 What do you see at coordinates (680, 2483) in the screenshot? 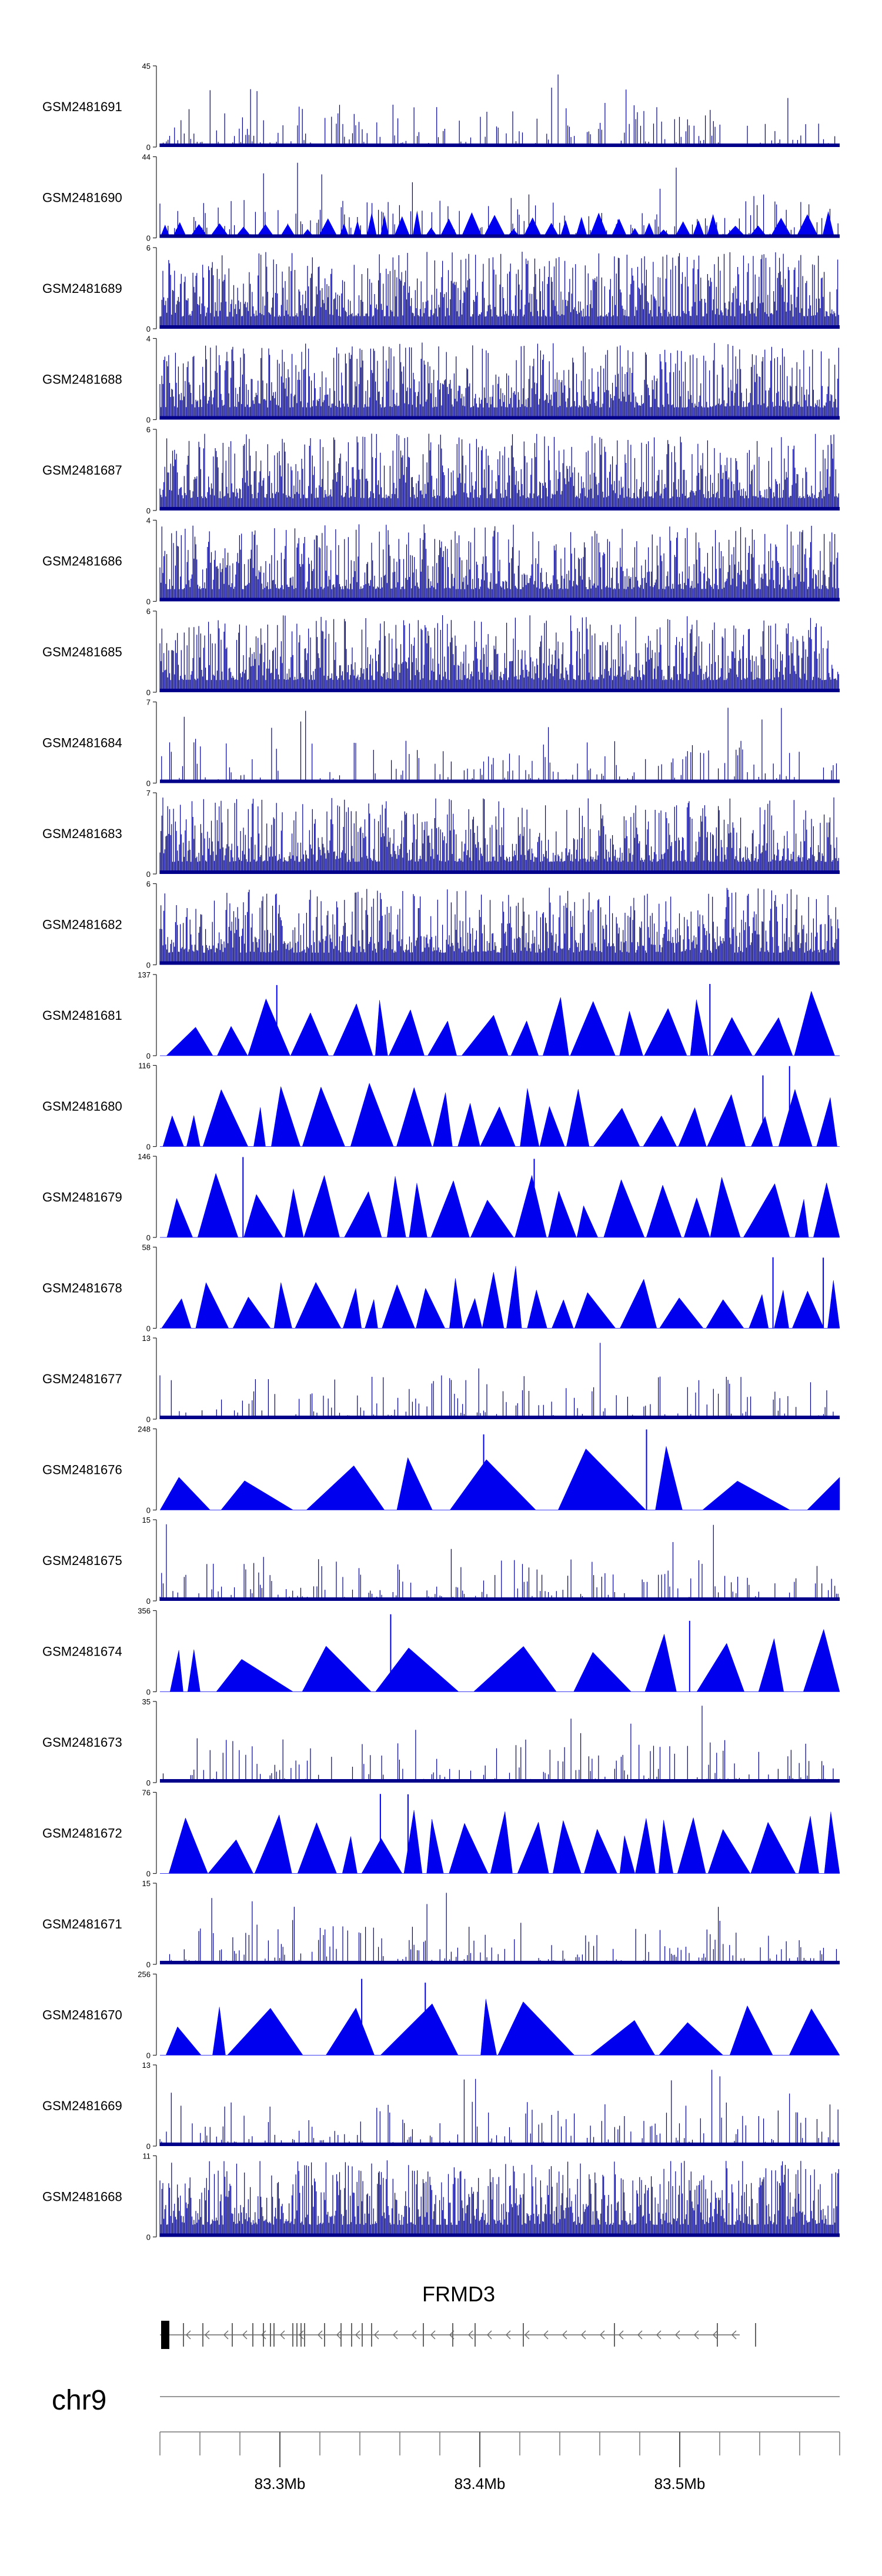
I see `axis-tick-label: 83.5Mb` at bounding box center [680, 2483].